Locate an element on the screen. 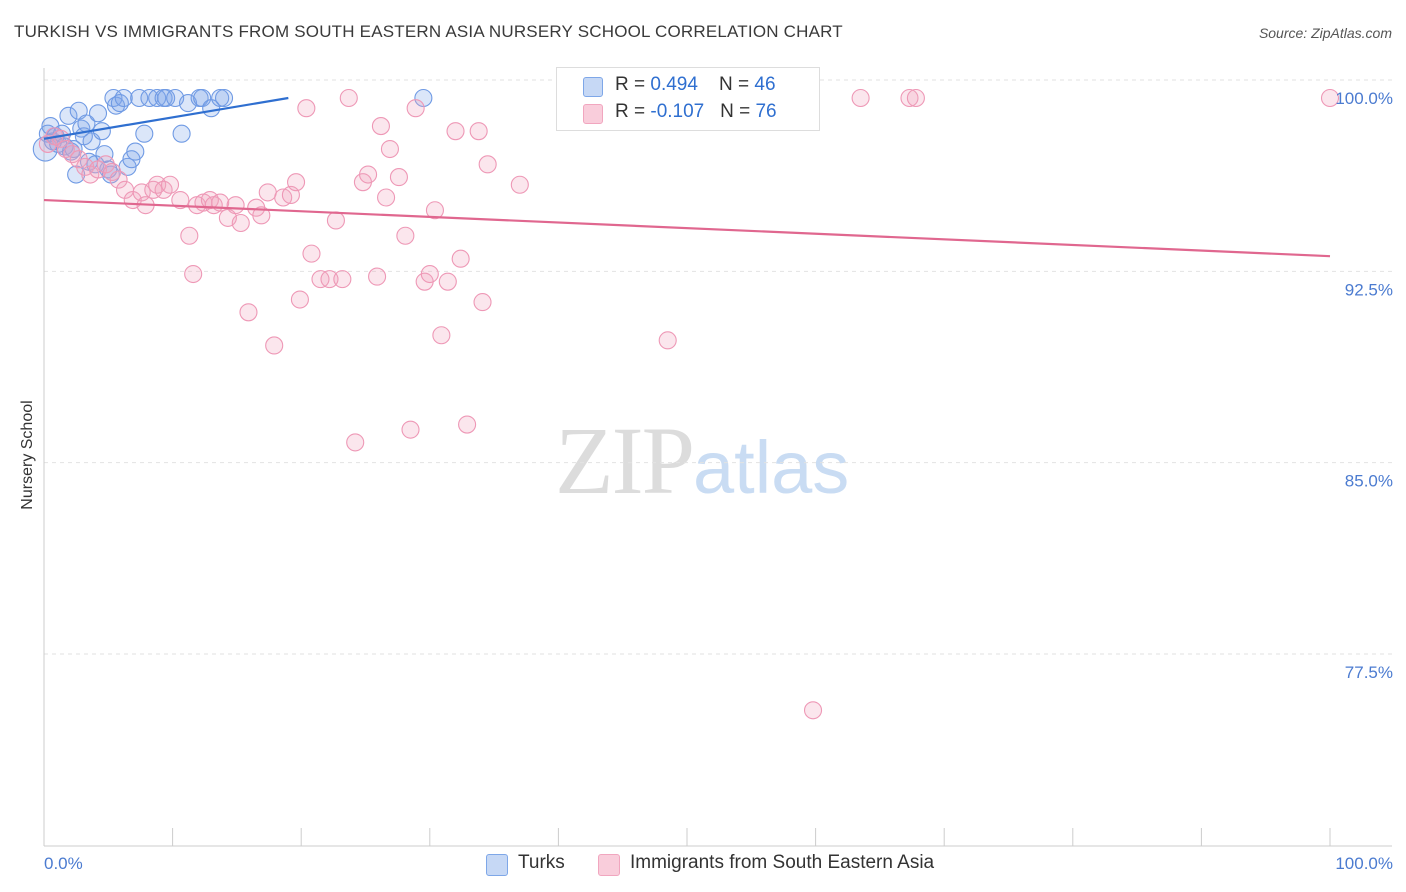 Image resolution: width=1406 pixels, height=892 pixels. watermark-zip: ZIP is located at coordinates (625, 460).